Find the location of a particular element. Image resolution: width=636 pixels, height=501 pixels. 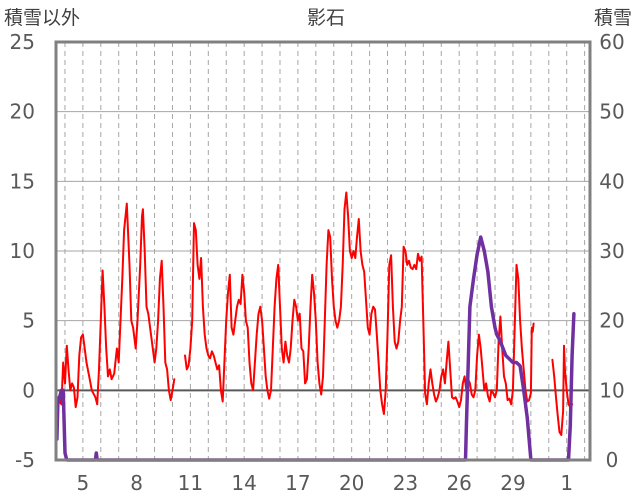

right-tick-label: 10 is located at coordinates (611, 390).